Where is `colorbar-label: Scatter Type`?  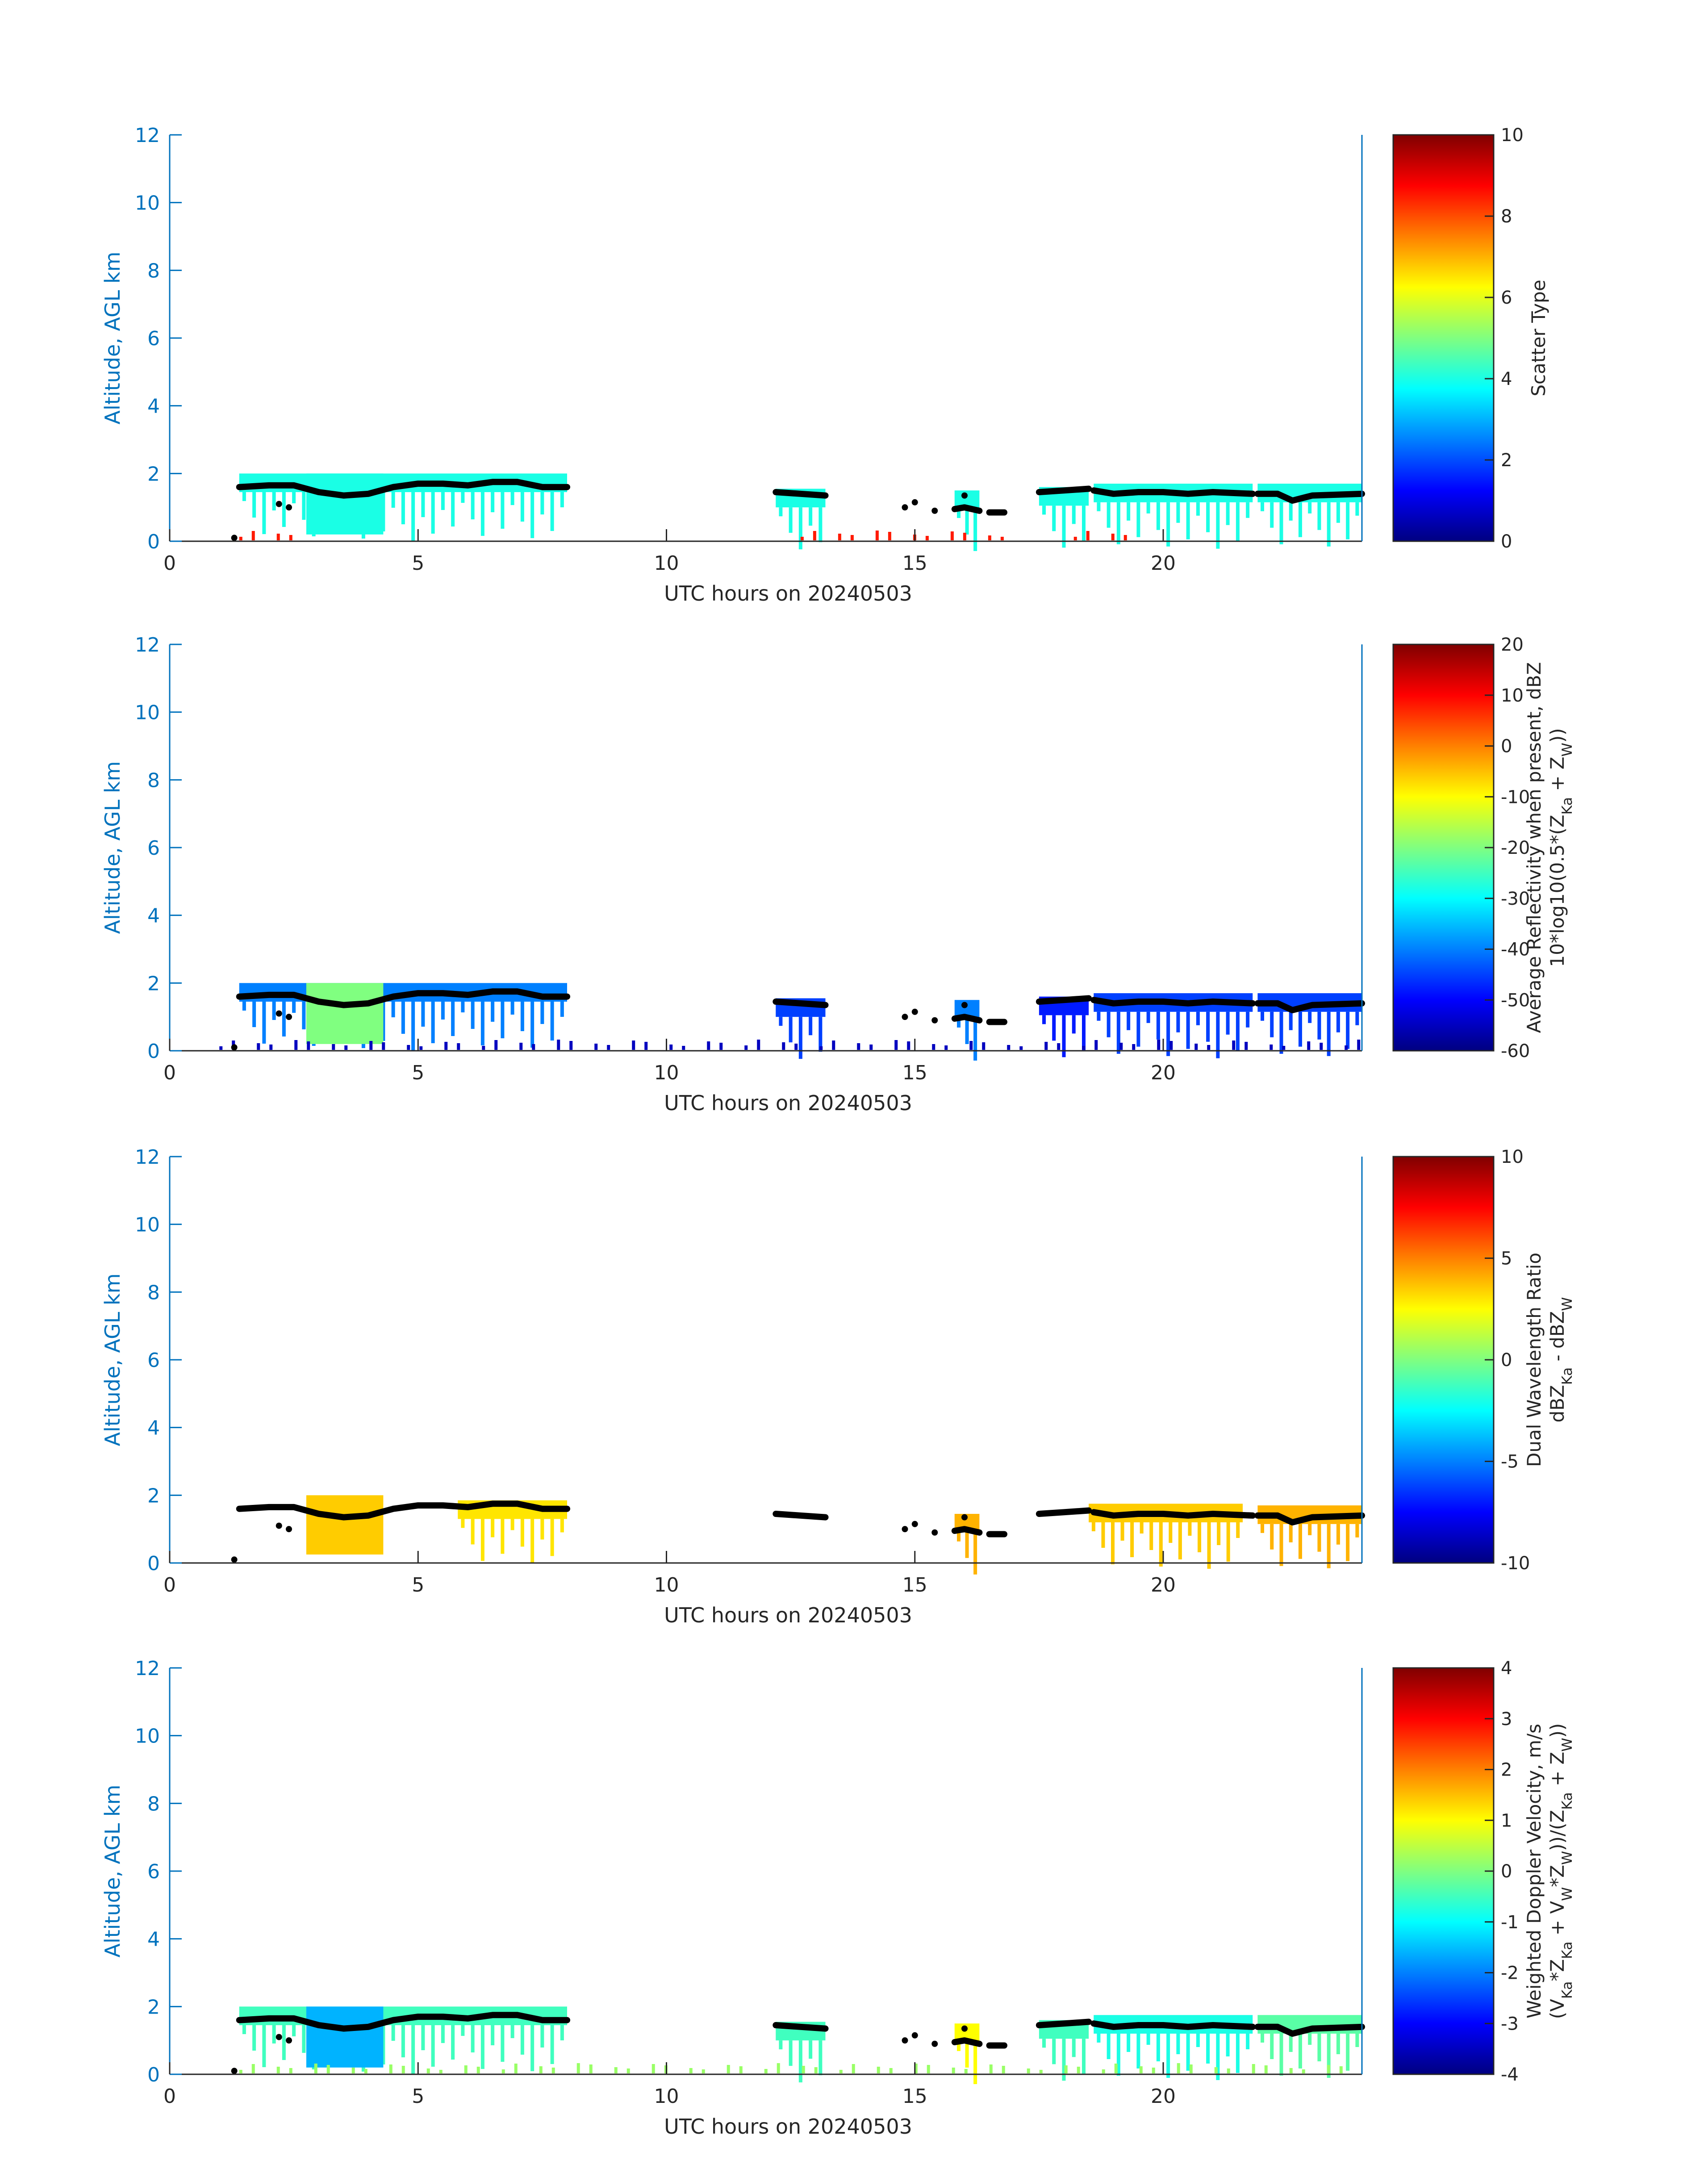
colorbar-label: Scatter Type is located at coordinates (1538, 338).